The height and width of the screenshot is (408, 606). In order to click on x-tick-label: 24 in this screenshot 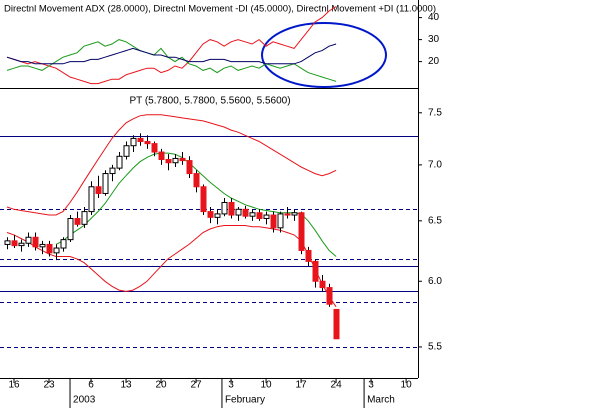, I will do `click(337, 385)`.